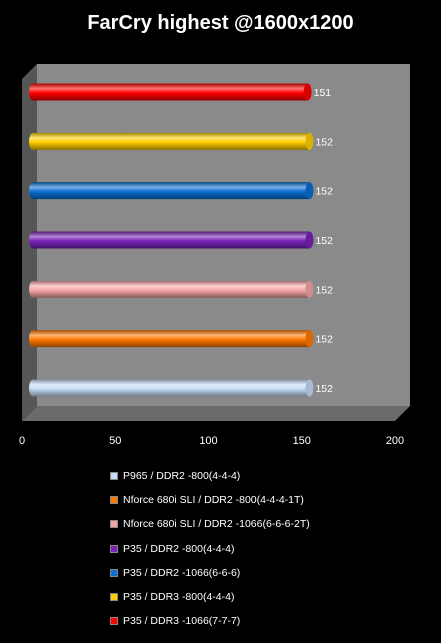 The image size is (441, 643). I want to click on x-tick-label: 50, so click(115, 441).